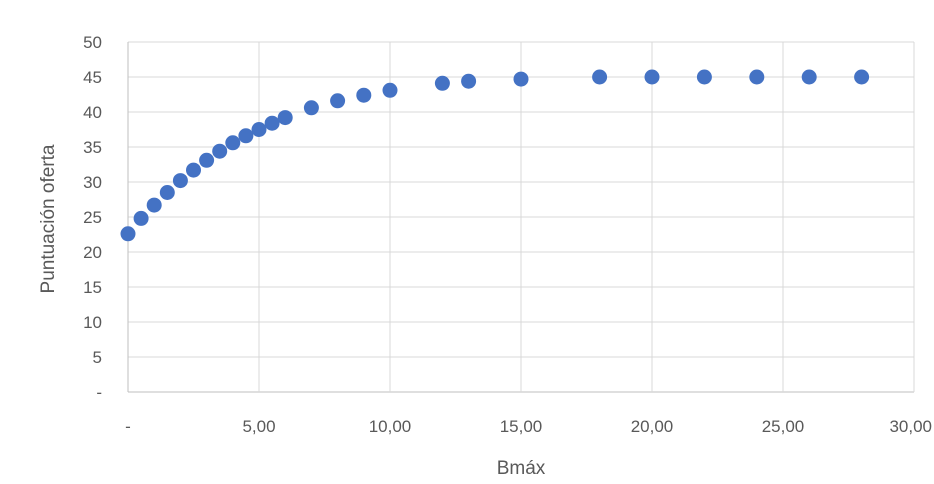 The image size is (934, 484). Describe the element at coordinates (99, 392) in the screenshot. I see `y-tick-label: -` at that location.